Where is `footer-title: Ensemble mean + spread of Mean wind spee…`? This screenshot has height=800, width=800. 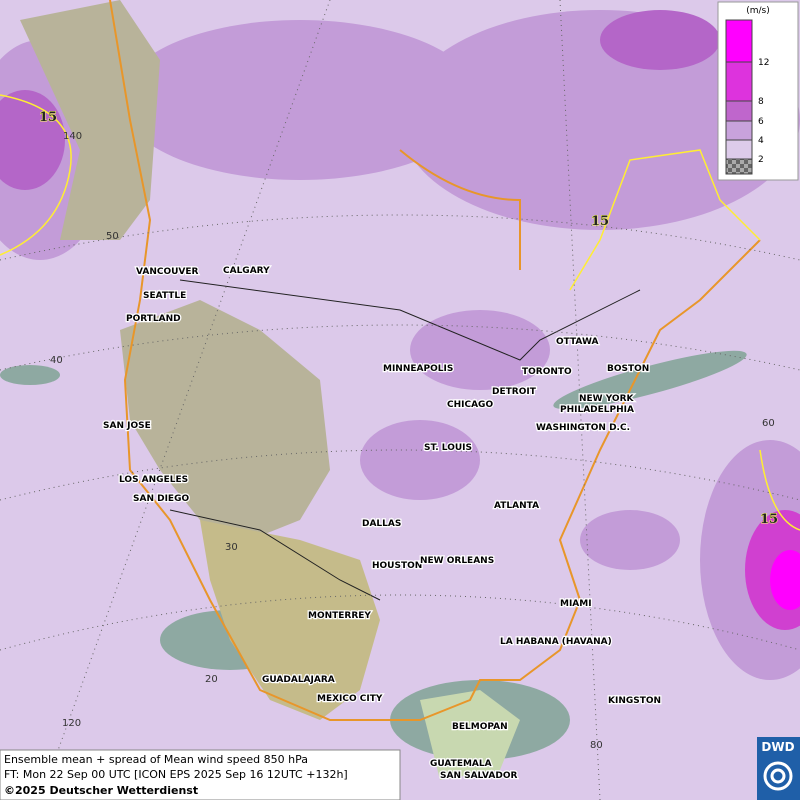
footer-title: Ensemble mean + spread of Mean wind spee… is located at coordinates (156, 759).